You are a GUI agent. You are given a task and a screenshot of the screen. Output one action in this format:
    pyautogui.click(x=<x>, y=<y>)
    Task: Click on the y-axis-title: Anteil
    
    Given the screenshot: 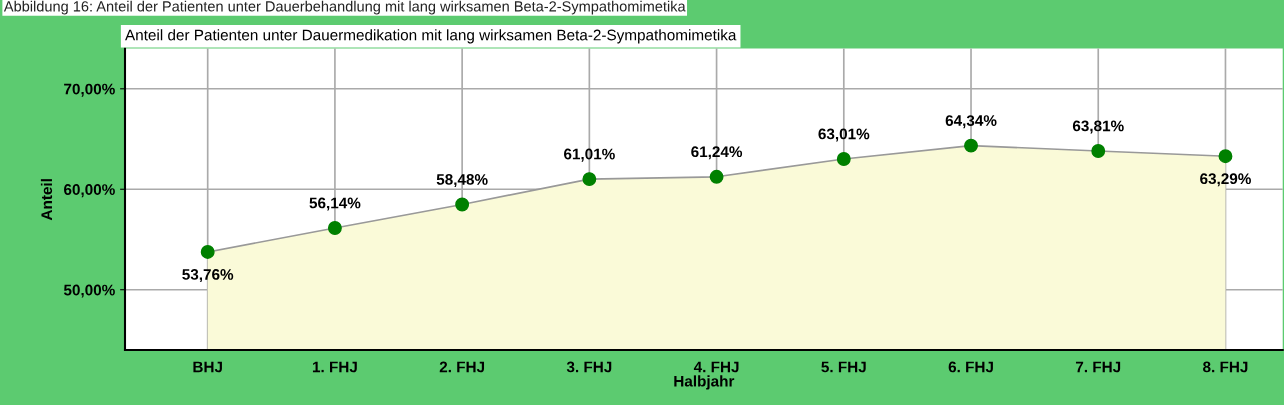 What is the action you would take?
    pyautogui.click(x=46, y=200)
    